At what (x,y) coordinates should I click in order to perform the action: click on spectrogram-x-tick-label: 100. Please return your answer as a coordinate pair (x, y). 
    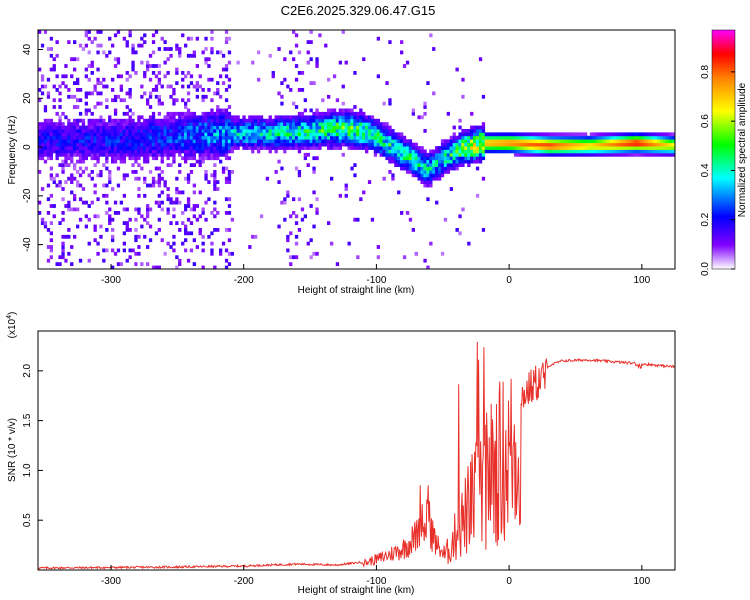
    Looking at the image, I should click on (641, 280).